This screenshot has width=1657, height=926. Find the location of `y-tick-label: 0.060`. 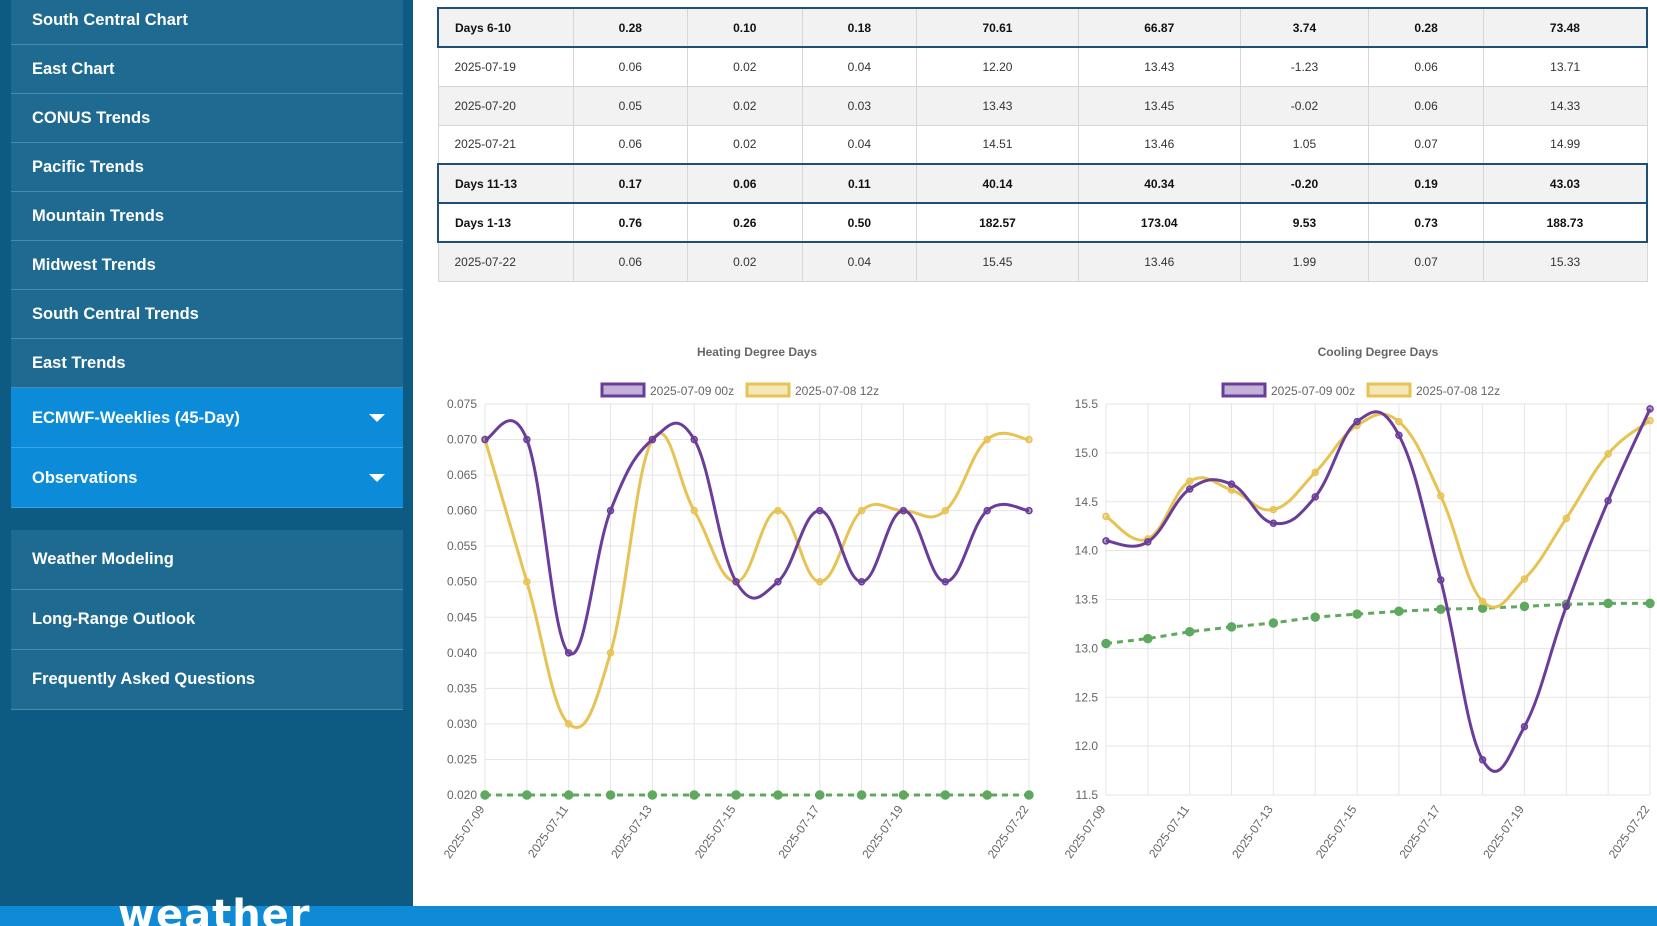

y-tick-label: 0.060 is located at coordinates (462, 511).